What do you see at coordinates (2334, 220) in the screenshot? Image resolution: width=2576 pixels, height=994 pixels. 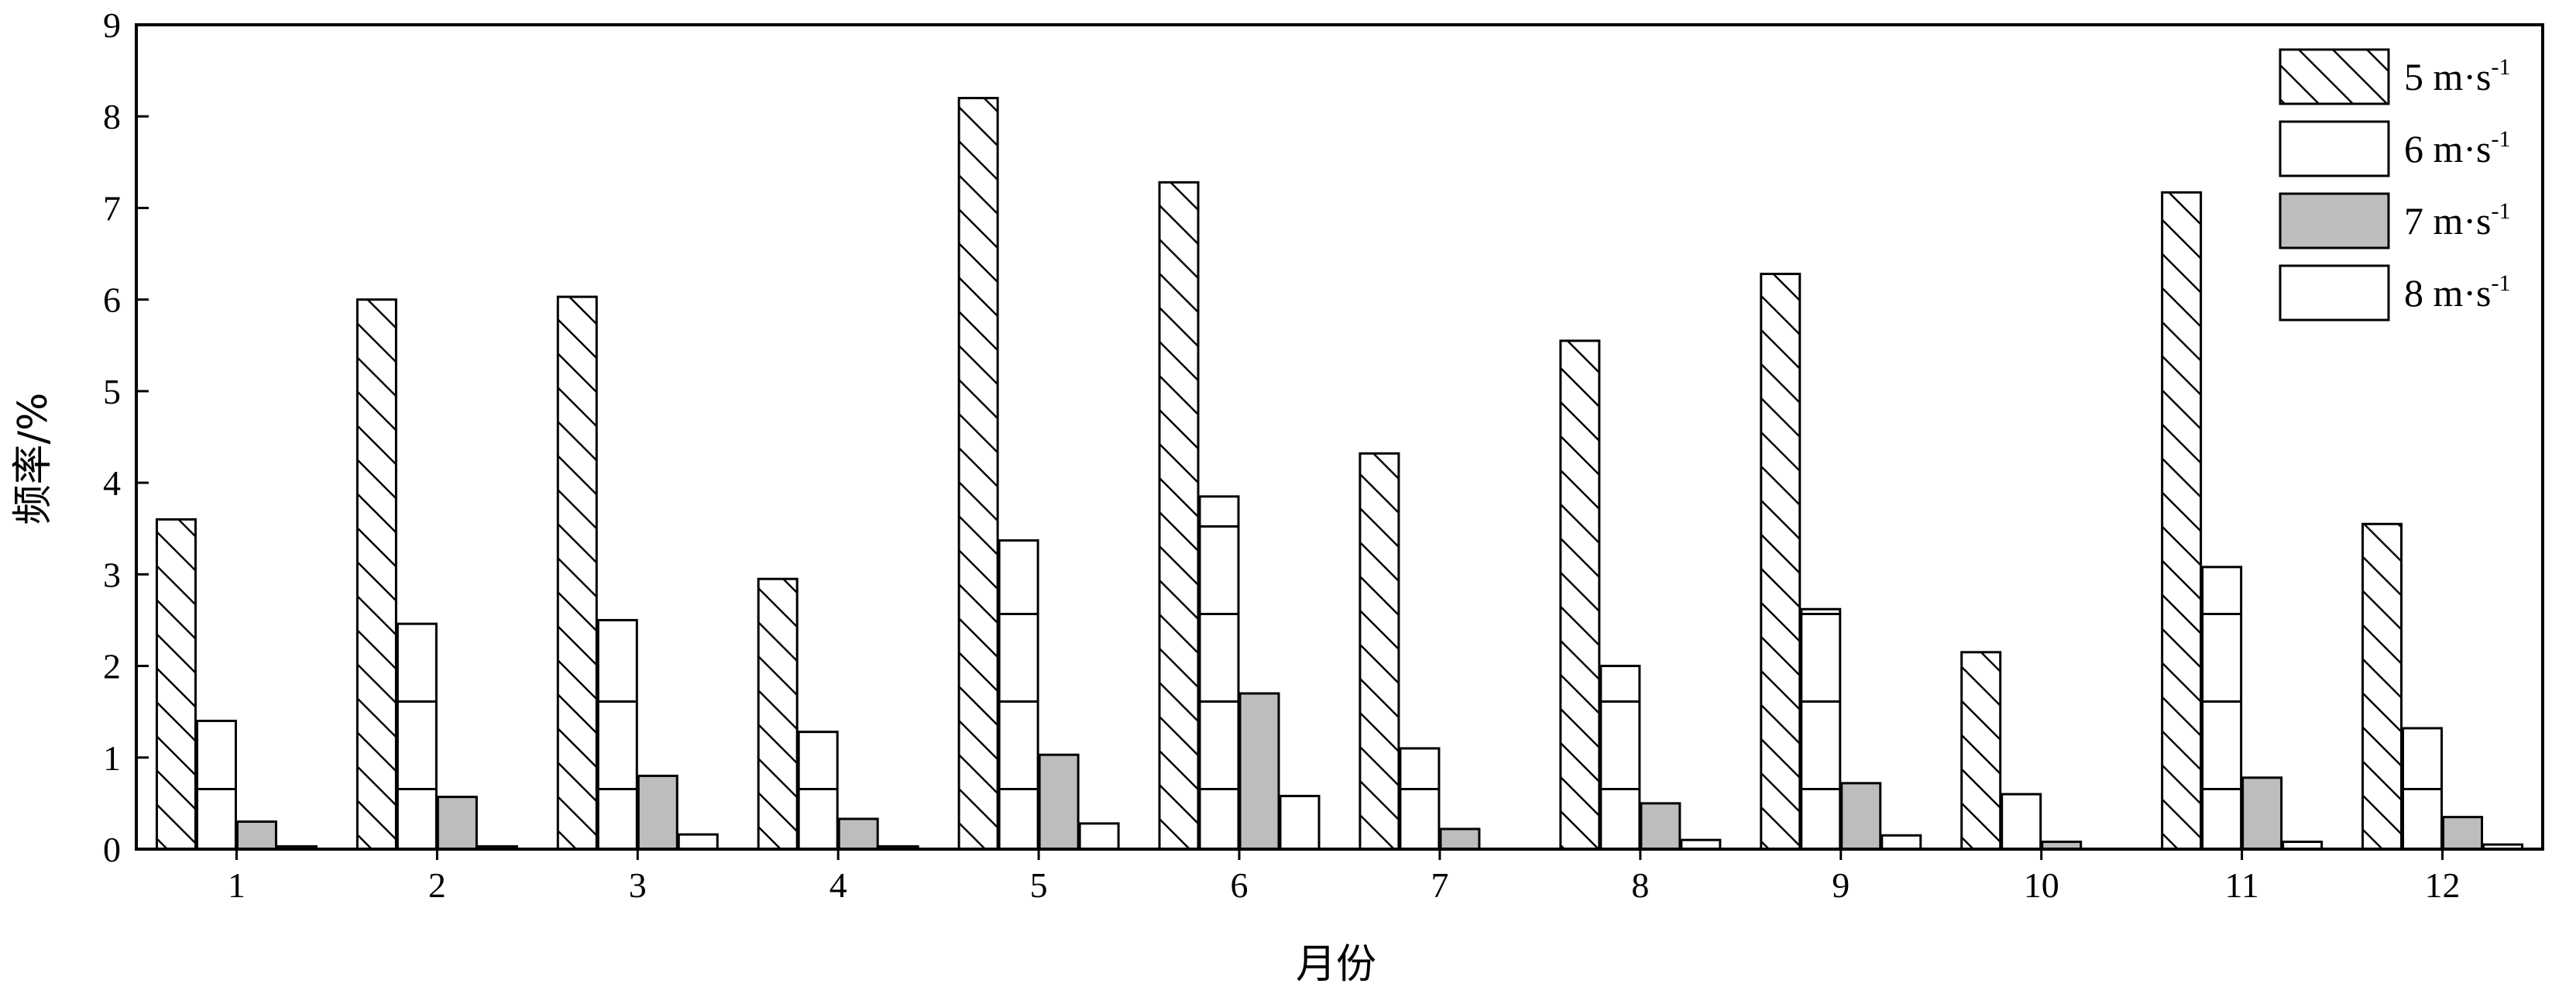 I see `legend-swatch-7ms` at bounding box center [2334, 220].